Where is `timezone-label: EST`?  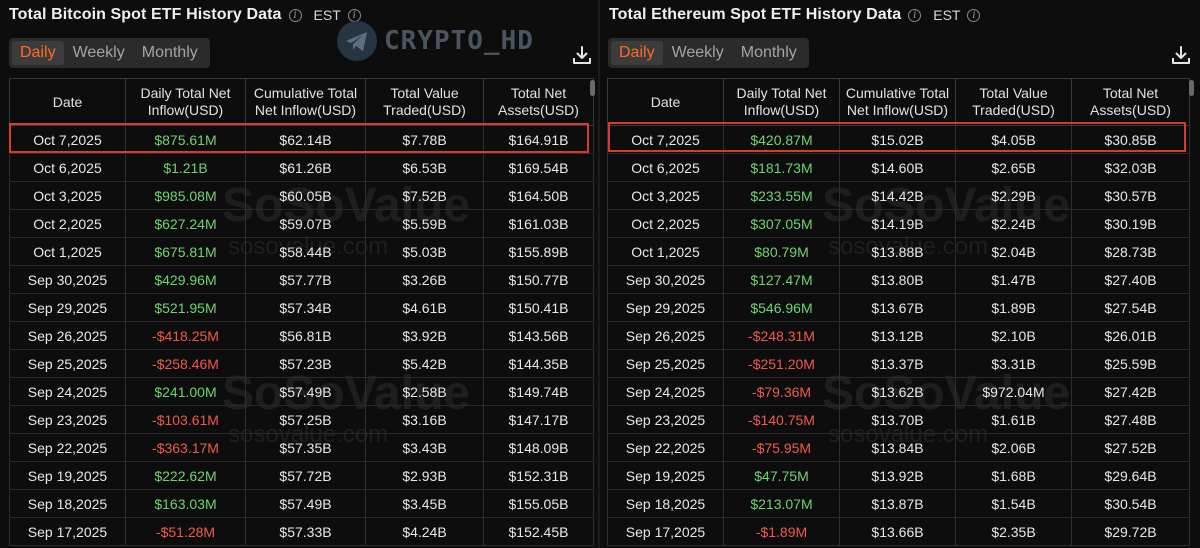
timezone-label: EST is located at coordinates (947, 15).